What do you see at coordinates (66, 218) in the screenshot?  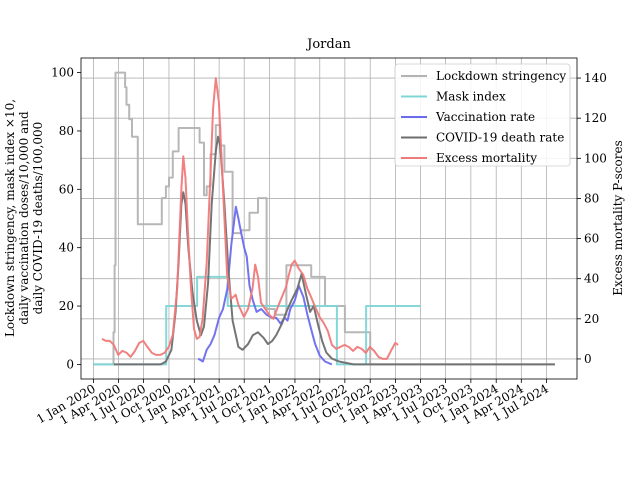 I see `left-axis: 0 20 40 60 80 100` at bounding box center [66, 218].